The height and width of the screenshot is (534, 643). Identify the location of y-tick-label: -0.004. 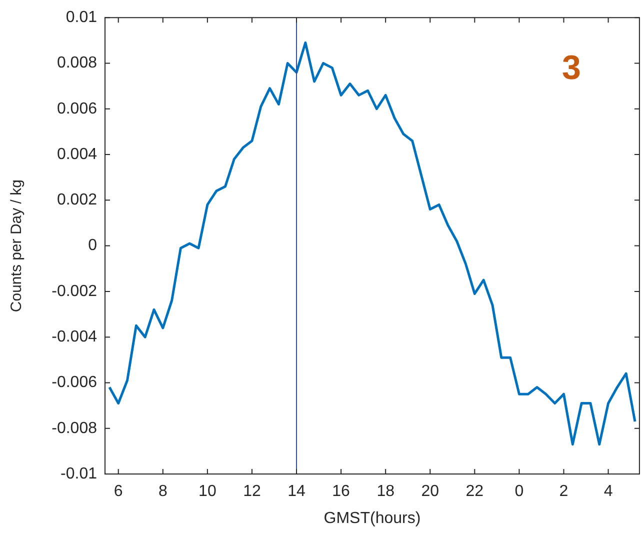
(75, 337).